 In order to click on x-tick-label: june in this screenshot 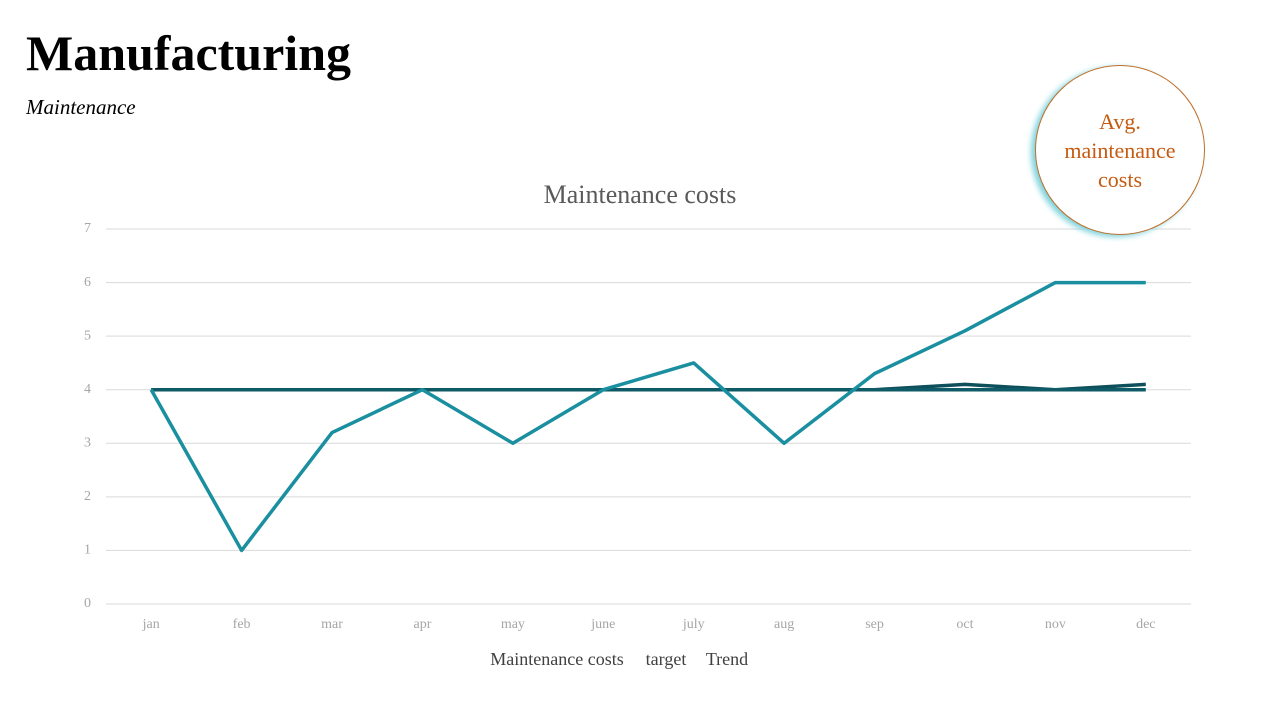, I will do `click(602, 624)`.